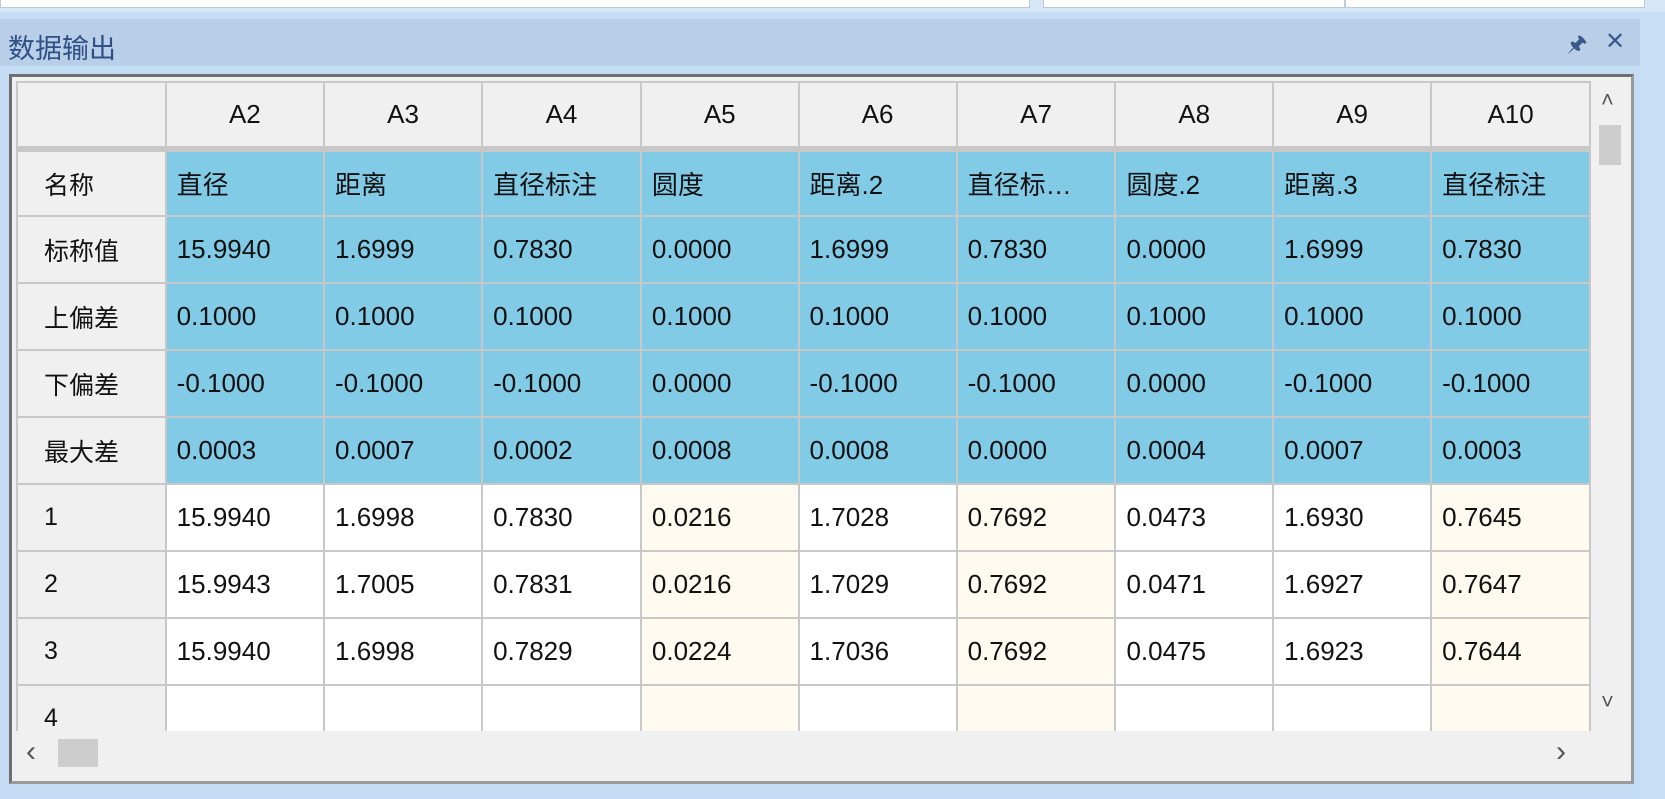 The width and height of the screenshot is (1665, 799). Describe the element at coordinates (1610, 145) in the screenshot. I see `vertical-scroll-thumb` at that location.